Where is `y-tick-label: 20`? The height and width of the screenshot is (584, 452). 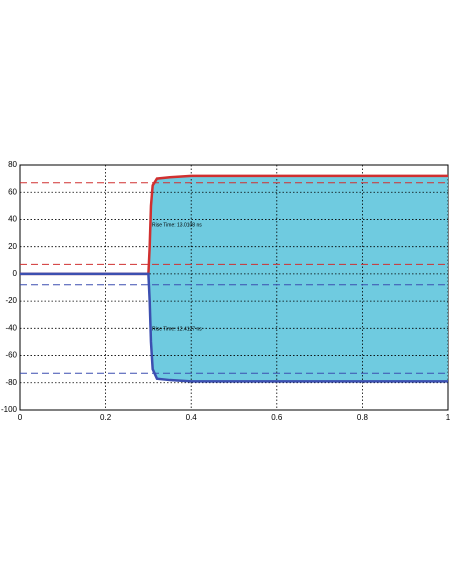 y-tick-label: 20 is located at coordinates (12, 246).